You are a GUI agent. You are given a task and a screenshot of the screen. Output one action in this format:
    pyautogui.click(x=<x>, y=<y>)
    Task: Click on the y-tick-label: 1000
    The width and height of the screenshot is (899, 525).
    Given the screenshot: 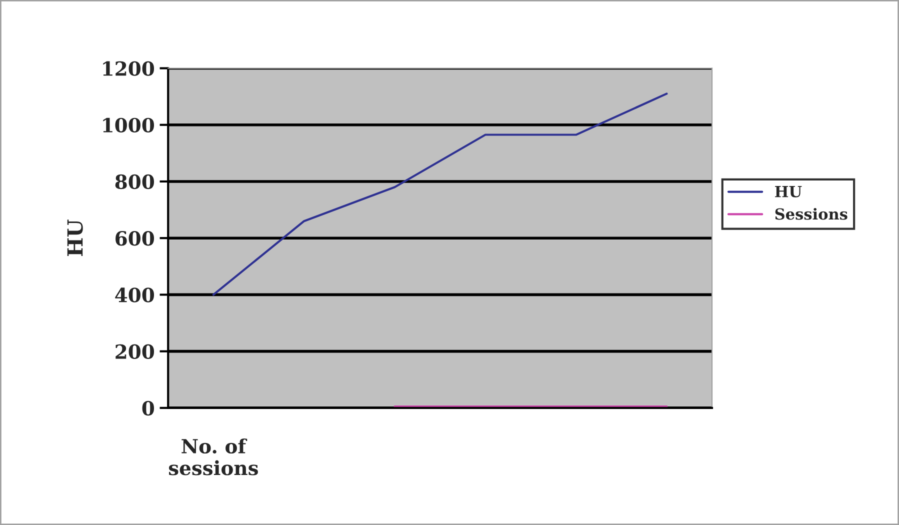 What is the action you would take?
    pyautogui.click(x=128, y=125)
    